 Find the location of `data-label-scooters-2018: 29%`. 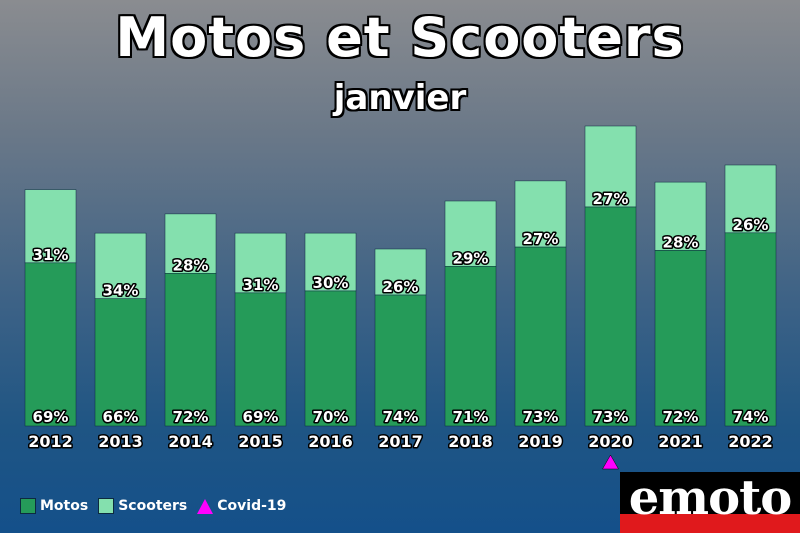

data-label-scooters-2018: 29% is located at coordinates (471, 258).